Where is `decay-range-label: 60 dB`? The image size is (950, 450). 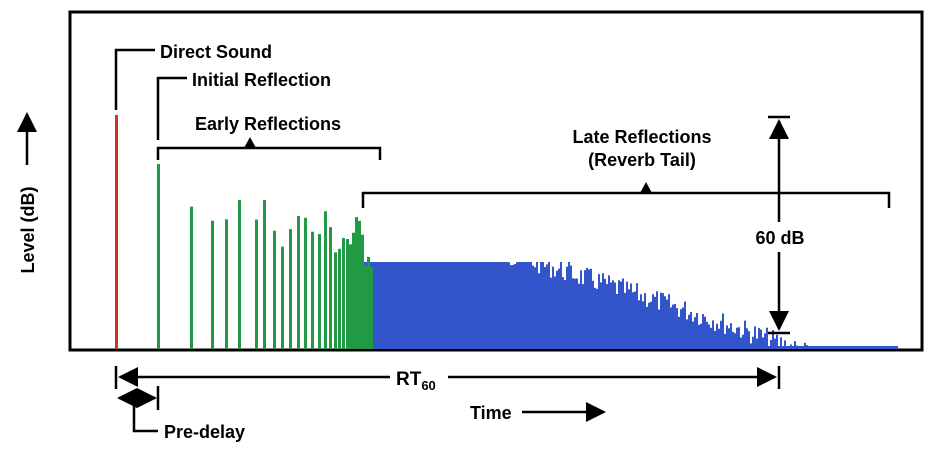
decay-range-label: 60 dB is located at coordinates (779, 238).